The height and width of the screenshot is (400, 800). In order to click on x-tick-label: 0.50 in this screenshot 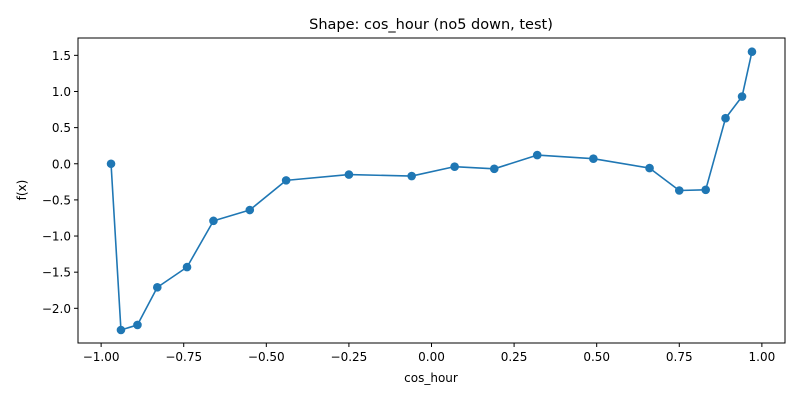, I will do `click(596, 357)`.